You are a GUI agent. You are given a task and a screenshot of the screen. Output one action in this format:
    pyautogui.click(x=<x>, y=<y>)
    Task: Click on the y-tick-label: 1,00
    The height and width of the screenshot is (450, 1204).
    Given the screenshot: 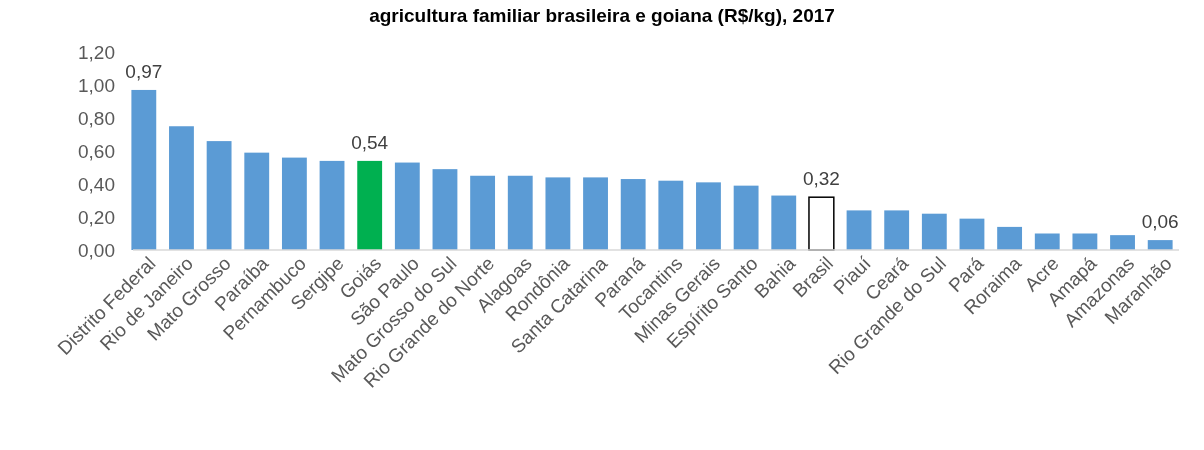 What is the action you would take?
    pyautogui.click(x=96, y=85)
    